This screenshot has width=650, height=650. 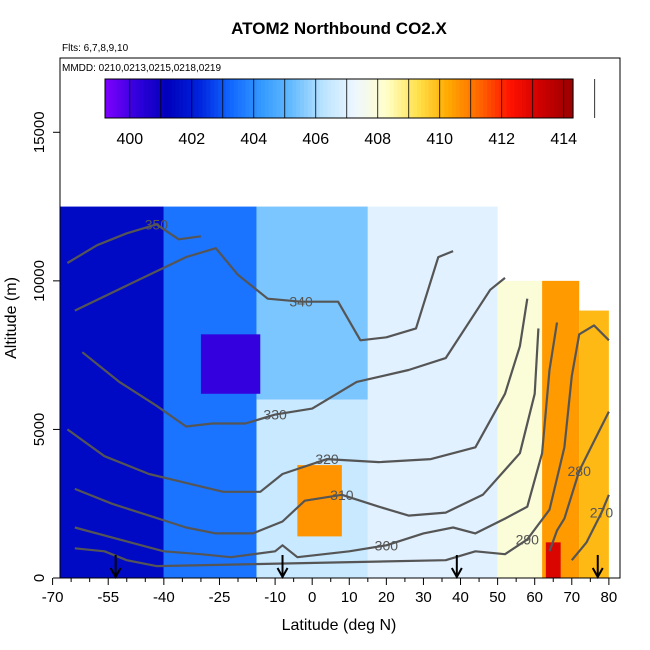 I want to click on colorbar-tick-label-400: 400, so click(x=129, y=139).